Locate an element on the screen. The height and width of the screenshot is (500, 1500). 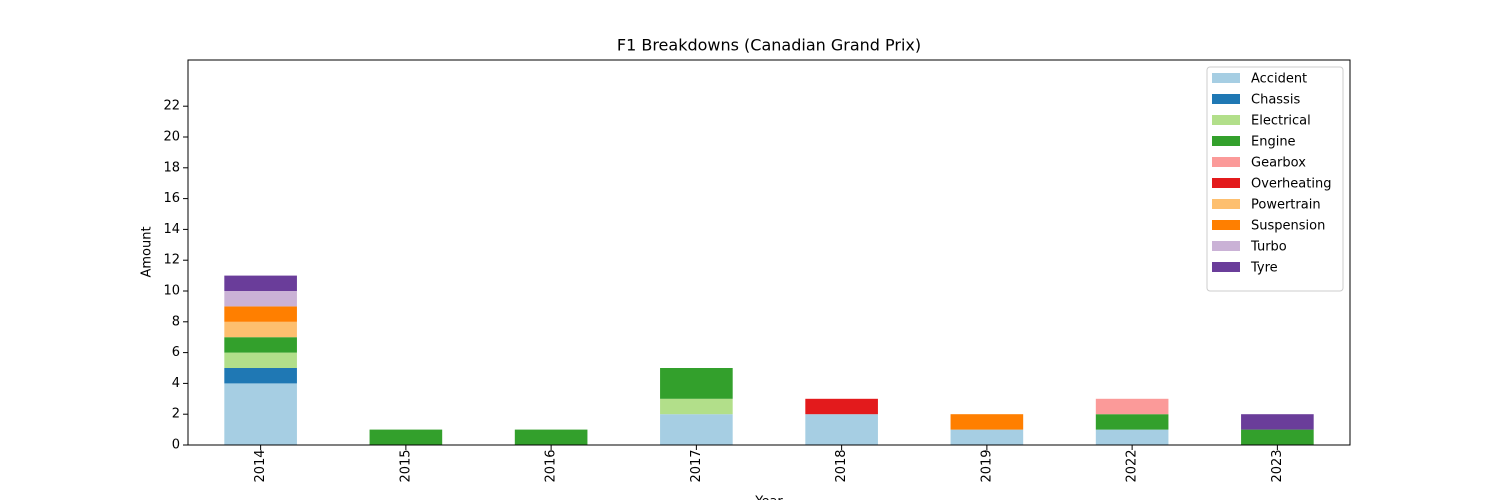
y-tick-label: 10 is located at coordinates (171, 291).